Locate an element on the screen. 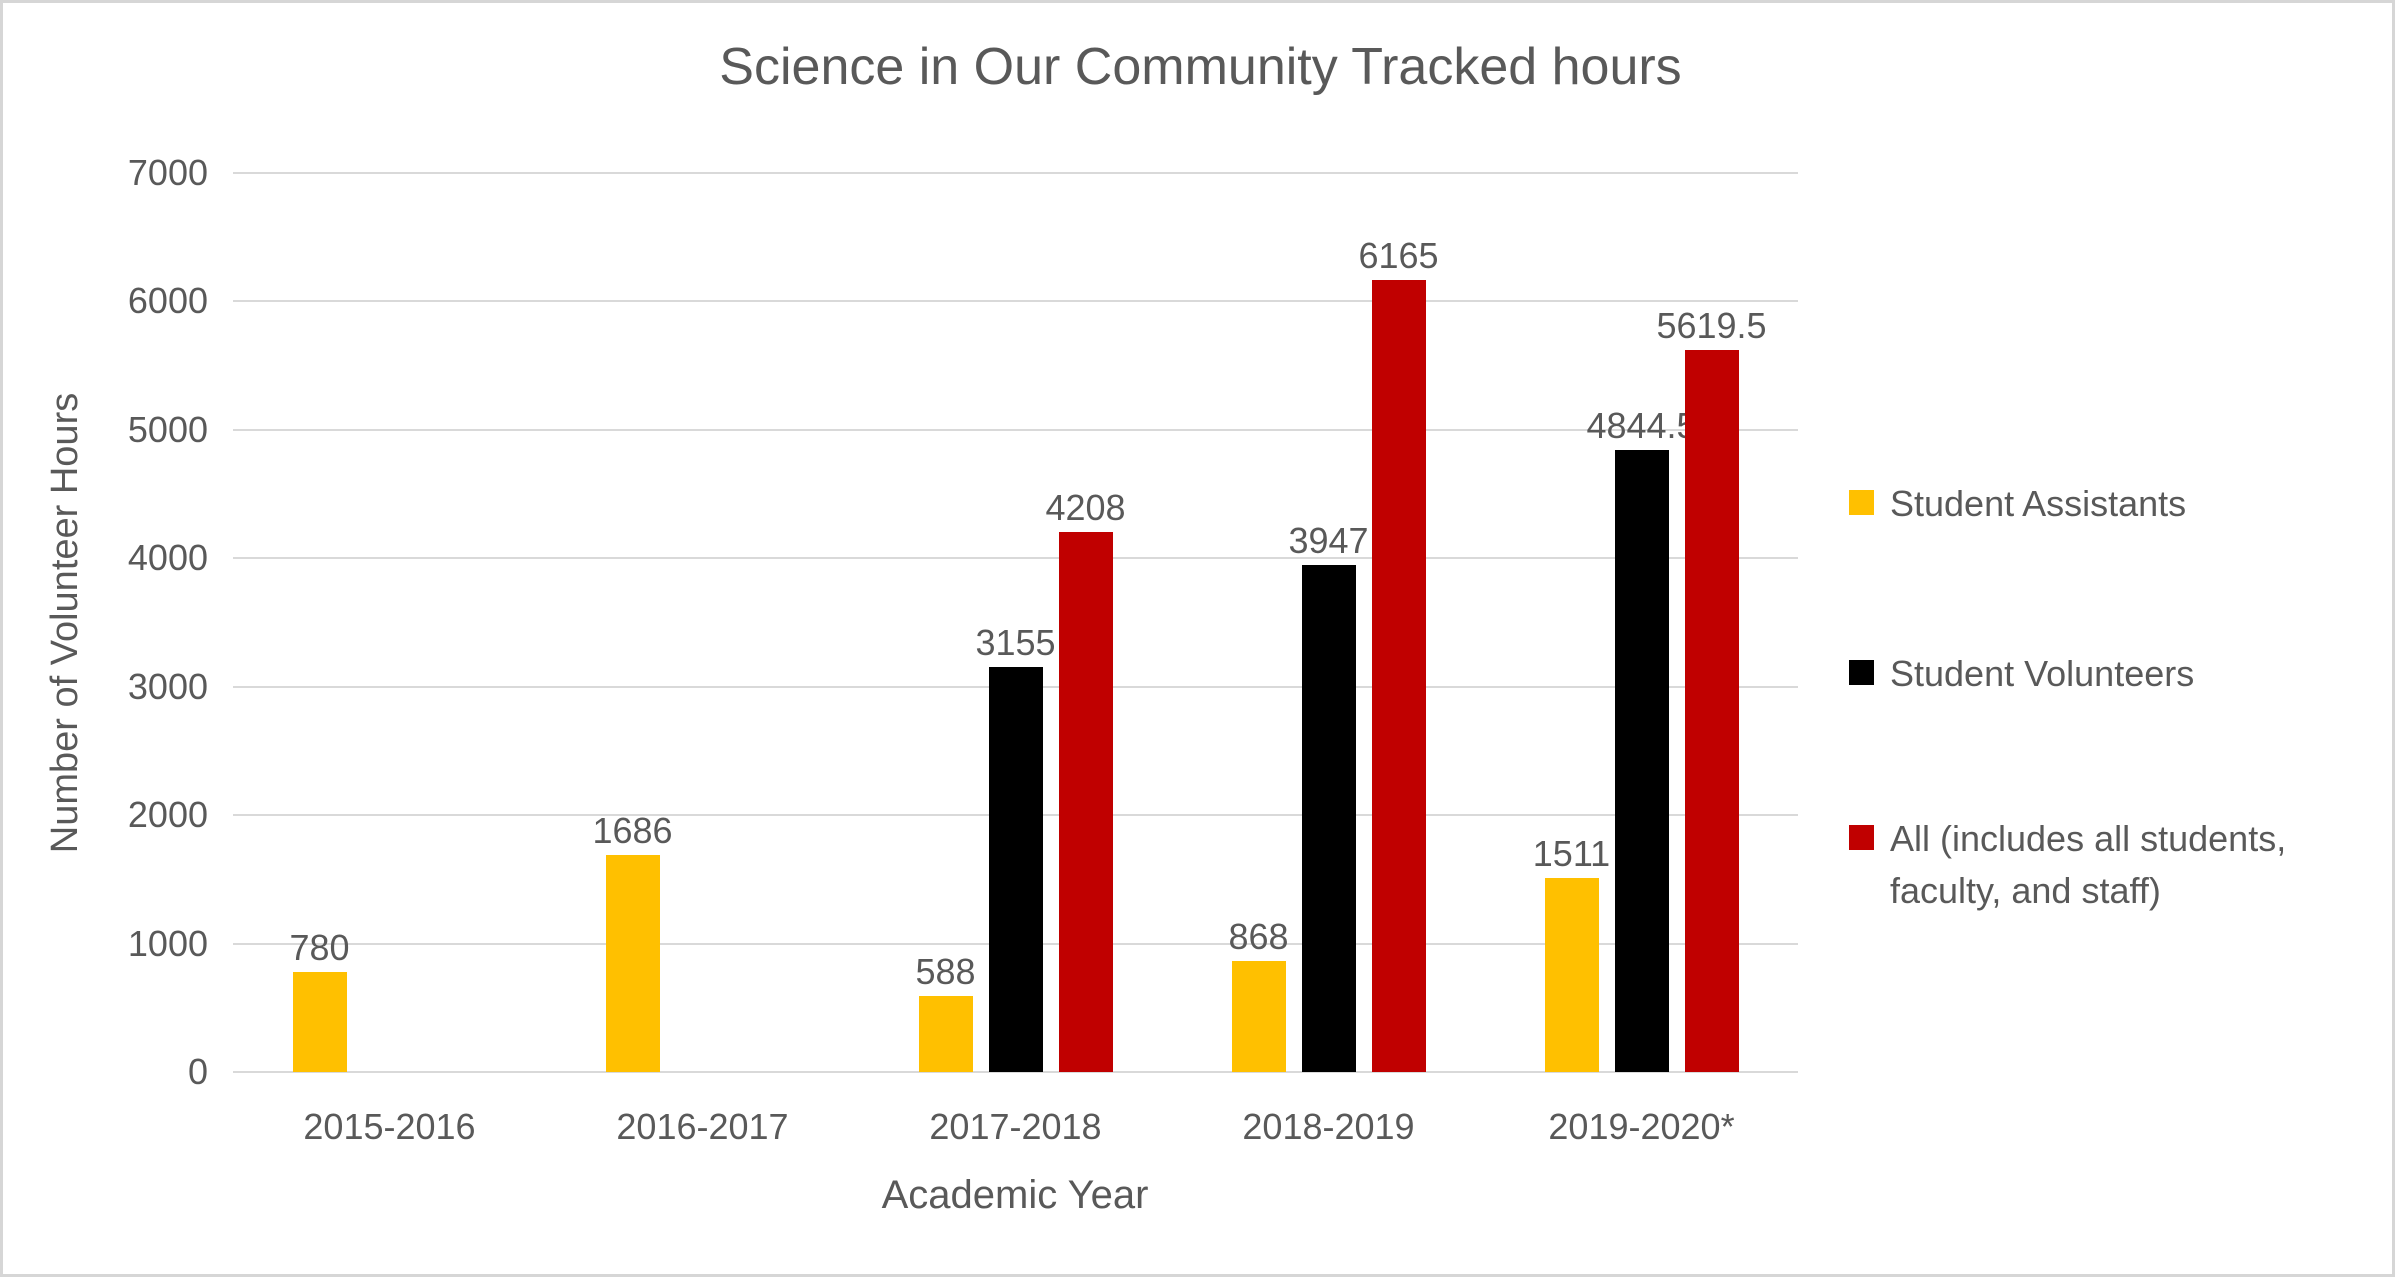  bar-value-label: 5619.5 is located at coordinates (1711, 326).